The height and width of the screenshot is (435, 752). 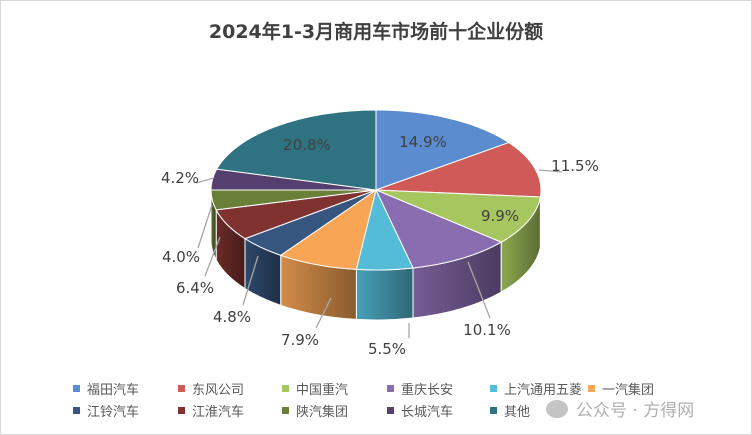 I want to click on legend-item-其他: 其他, so click(x=510, y=410).